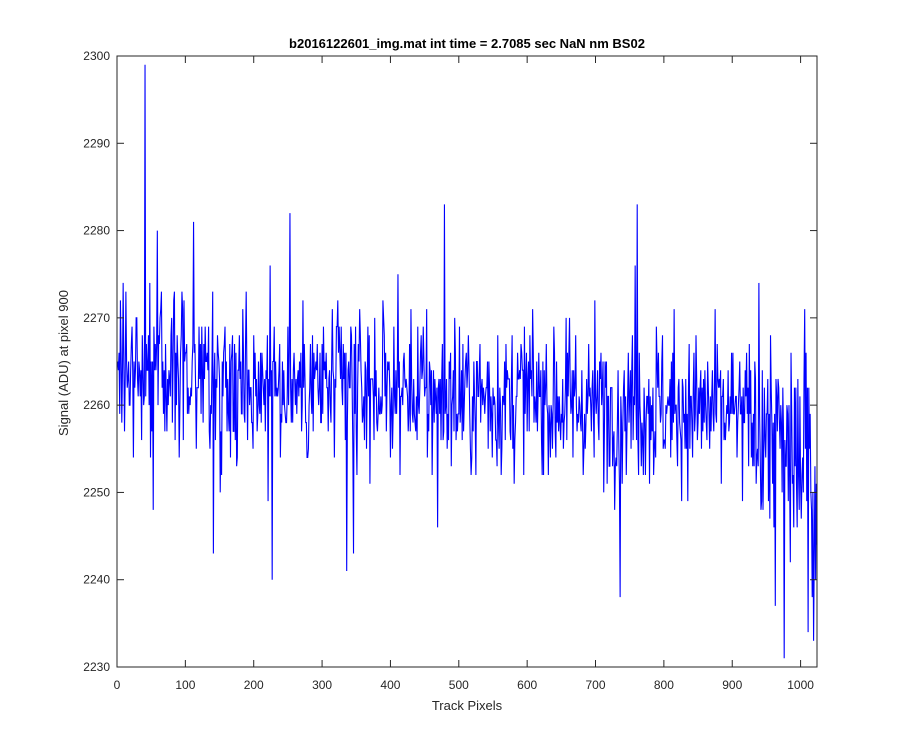 Image resolution: width=900 pixels, height=750 pixels. Describe the element at coordinates (96, 56) in the screenshot. I see `y-tick-label: 2300` at that location.